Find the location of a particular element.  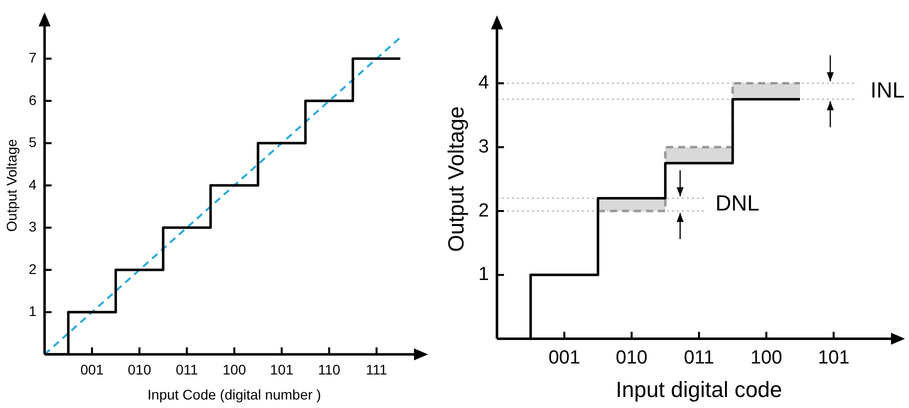

x-axis-title: Input digital code is located at coordinates (699, 389).